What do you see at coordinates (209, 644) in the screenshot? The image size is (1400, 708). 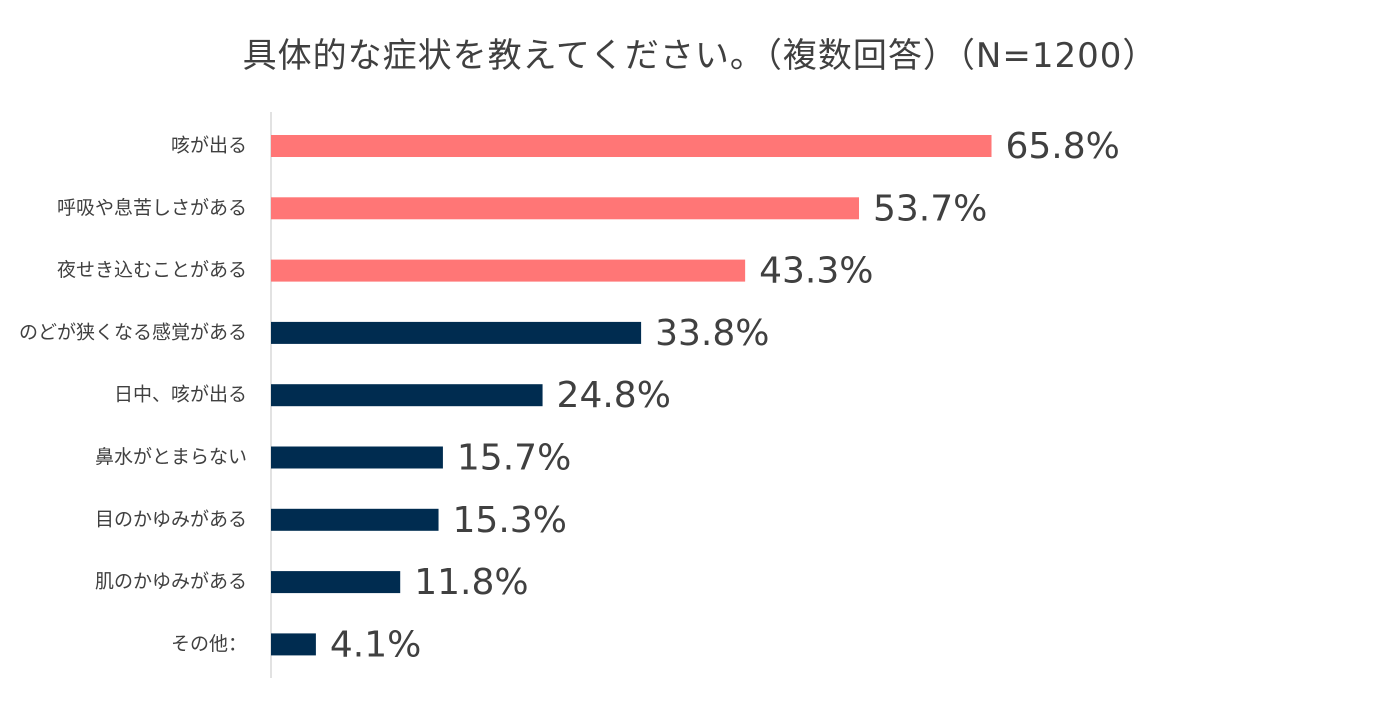 I see `category-label-9: その他：` at bounding box center [209, 644].